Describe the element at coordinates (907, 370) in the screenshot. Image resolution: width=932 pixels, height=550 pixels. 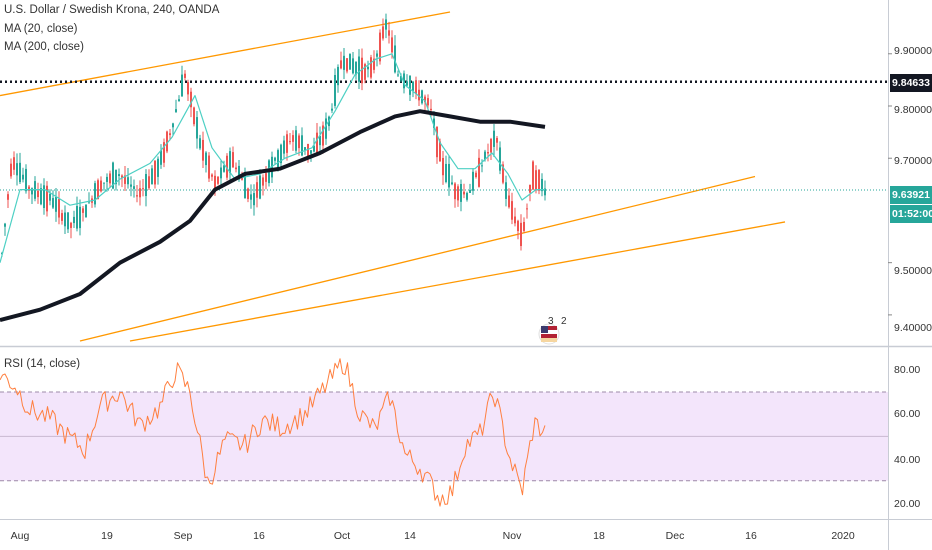
I see `rsi-tick-label: 80.00` at that location.